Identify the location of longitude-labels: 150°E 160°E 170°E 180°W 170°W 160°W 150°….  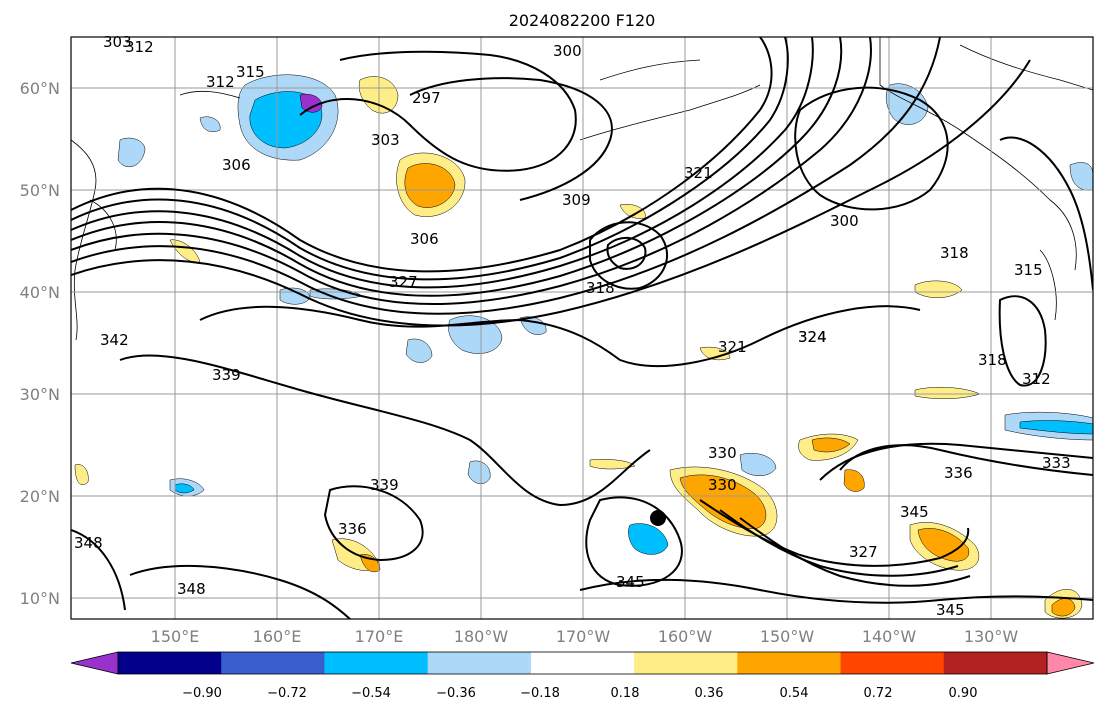
(585, 636).